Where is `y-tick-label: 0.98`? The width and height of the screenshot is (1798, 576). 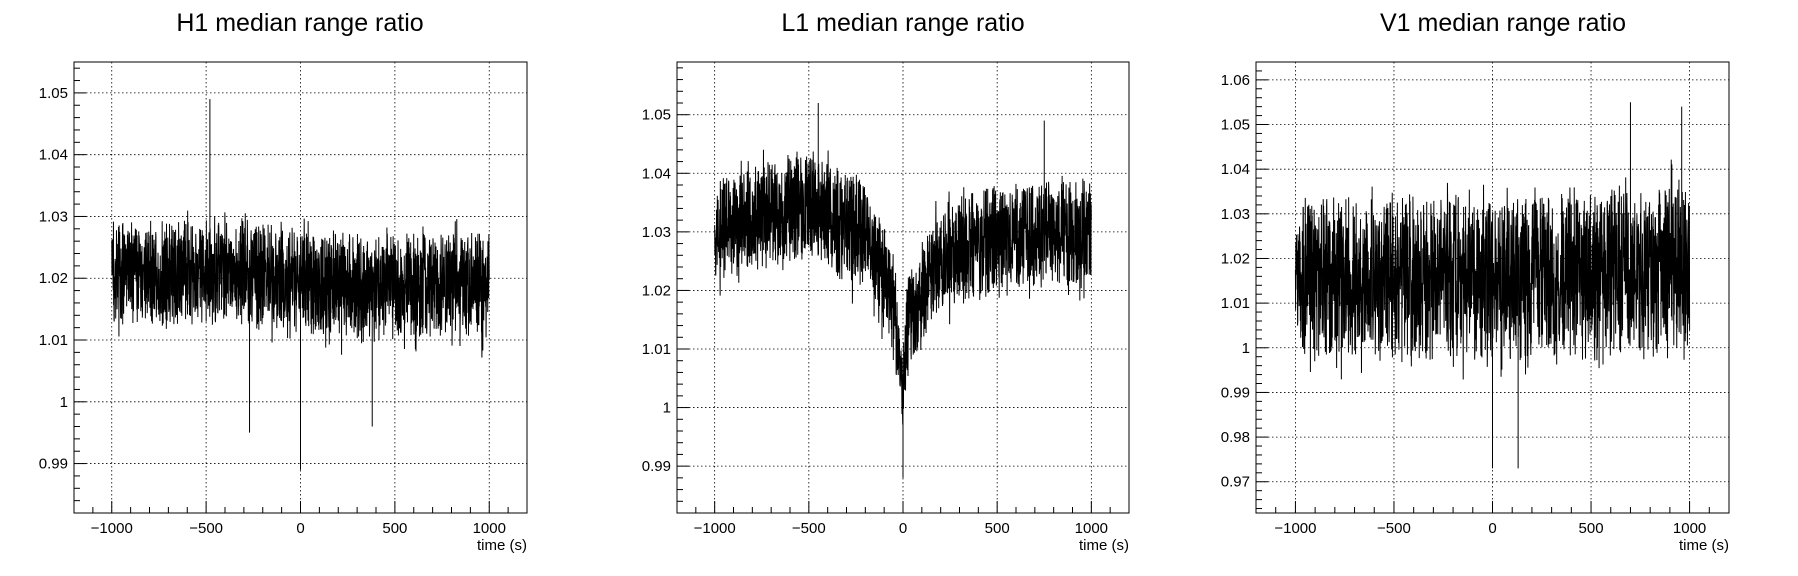
y-tick-label: 0.98 is located at coordinates (1235, 437).